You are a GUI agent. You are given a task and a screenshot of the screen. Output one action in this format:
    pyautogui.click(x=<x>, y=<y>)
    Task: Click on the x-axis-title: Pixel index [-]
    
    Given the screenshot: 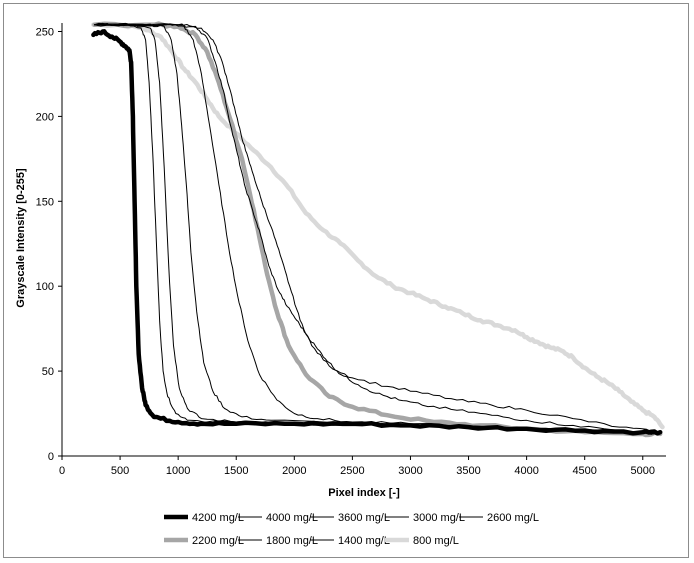 What is the action you would take?
    pyautogui.click(x=364, y=493)
    